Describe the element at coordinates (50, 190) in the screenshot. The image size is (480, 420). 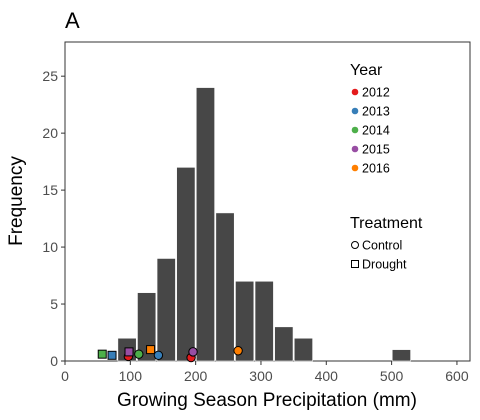
I see `y-tick-label: 15` at that location.